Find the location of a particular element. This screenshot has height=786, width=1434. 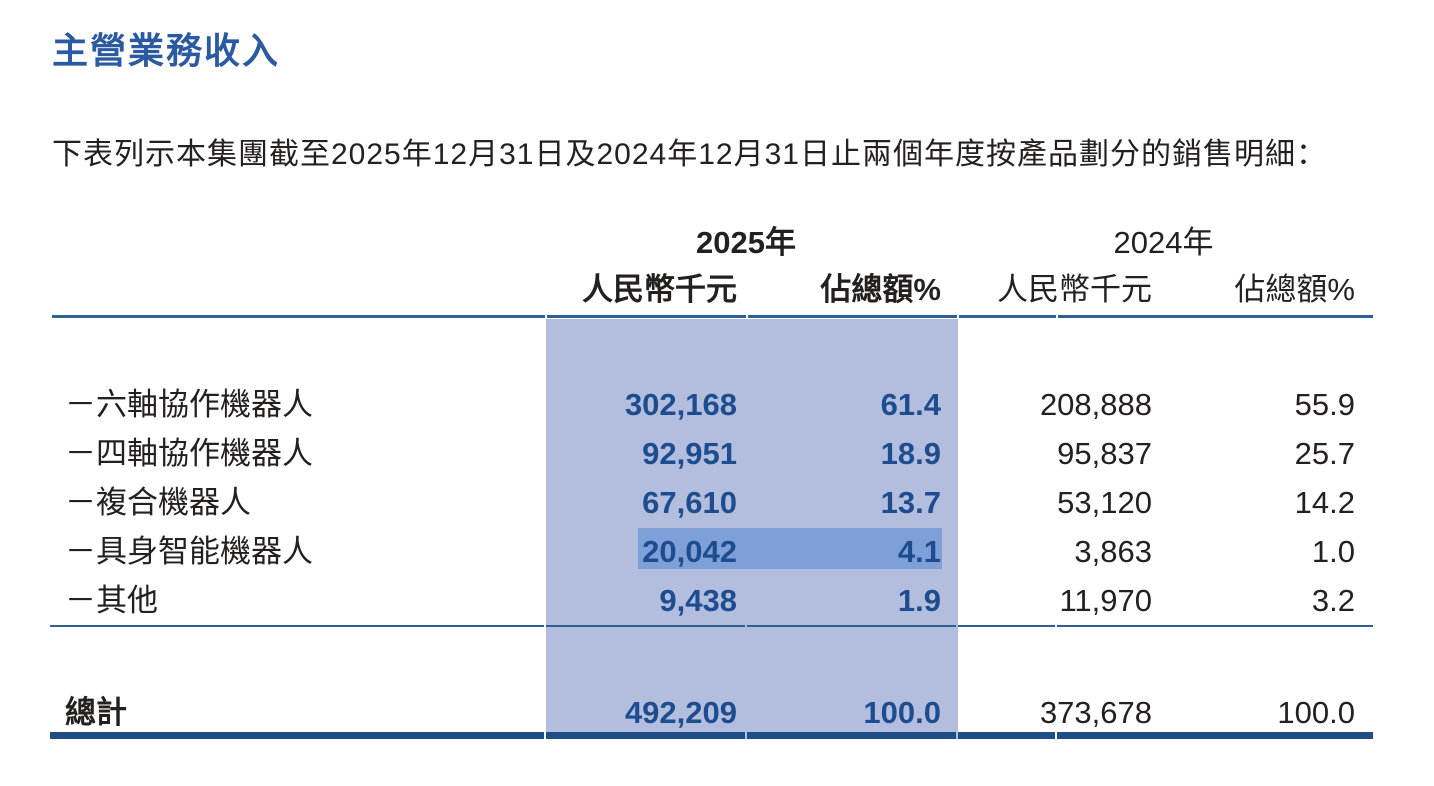

col-header-pct-2024: 佔總額% is located at coordinates (1294, 289).